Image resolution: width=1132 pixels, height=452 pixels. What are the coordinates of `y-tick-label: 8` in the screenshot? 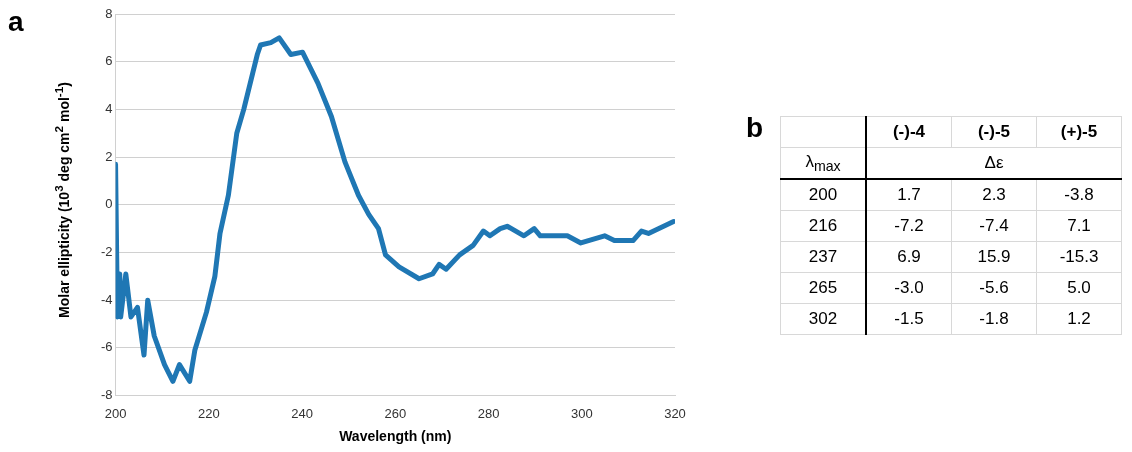 It's located at (109, 13).